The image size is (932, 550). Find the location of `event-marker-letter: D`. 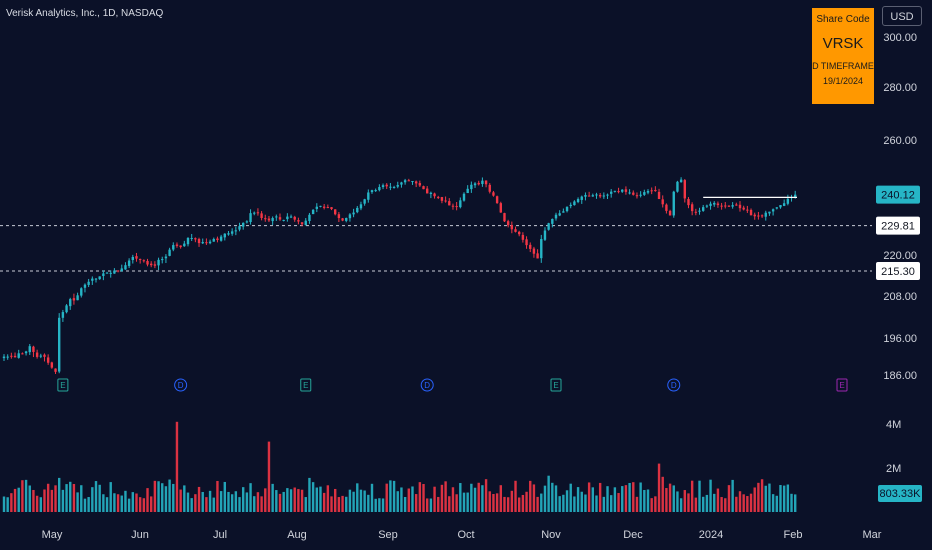

event-marker-letter: D is located at coordinates (674, 385).